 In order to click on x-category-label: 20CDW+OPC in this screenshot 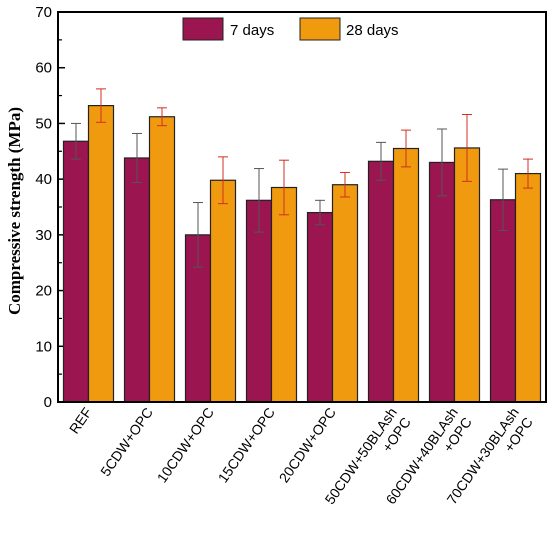, I will do `click(307, 445)`.